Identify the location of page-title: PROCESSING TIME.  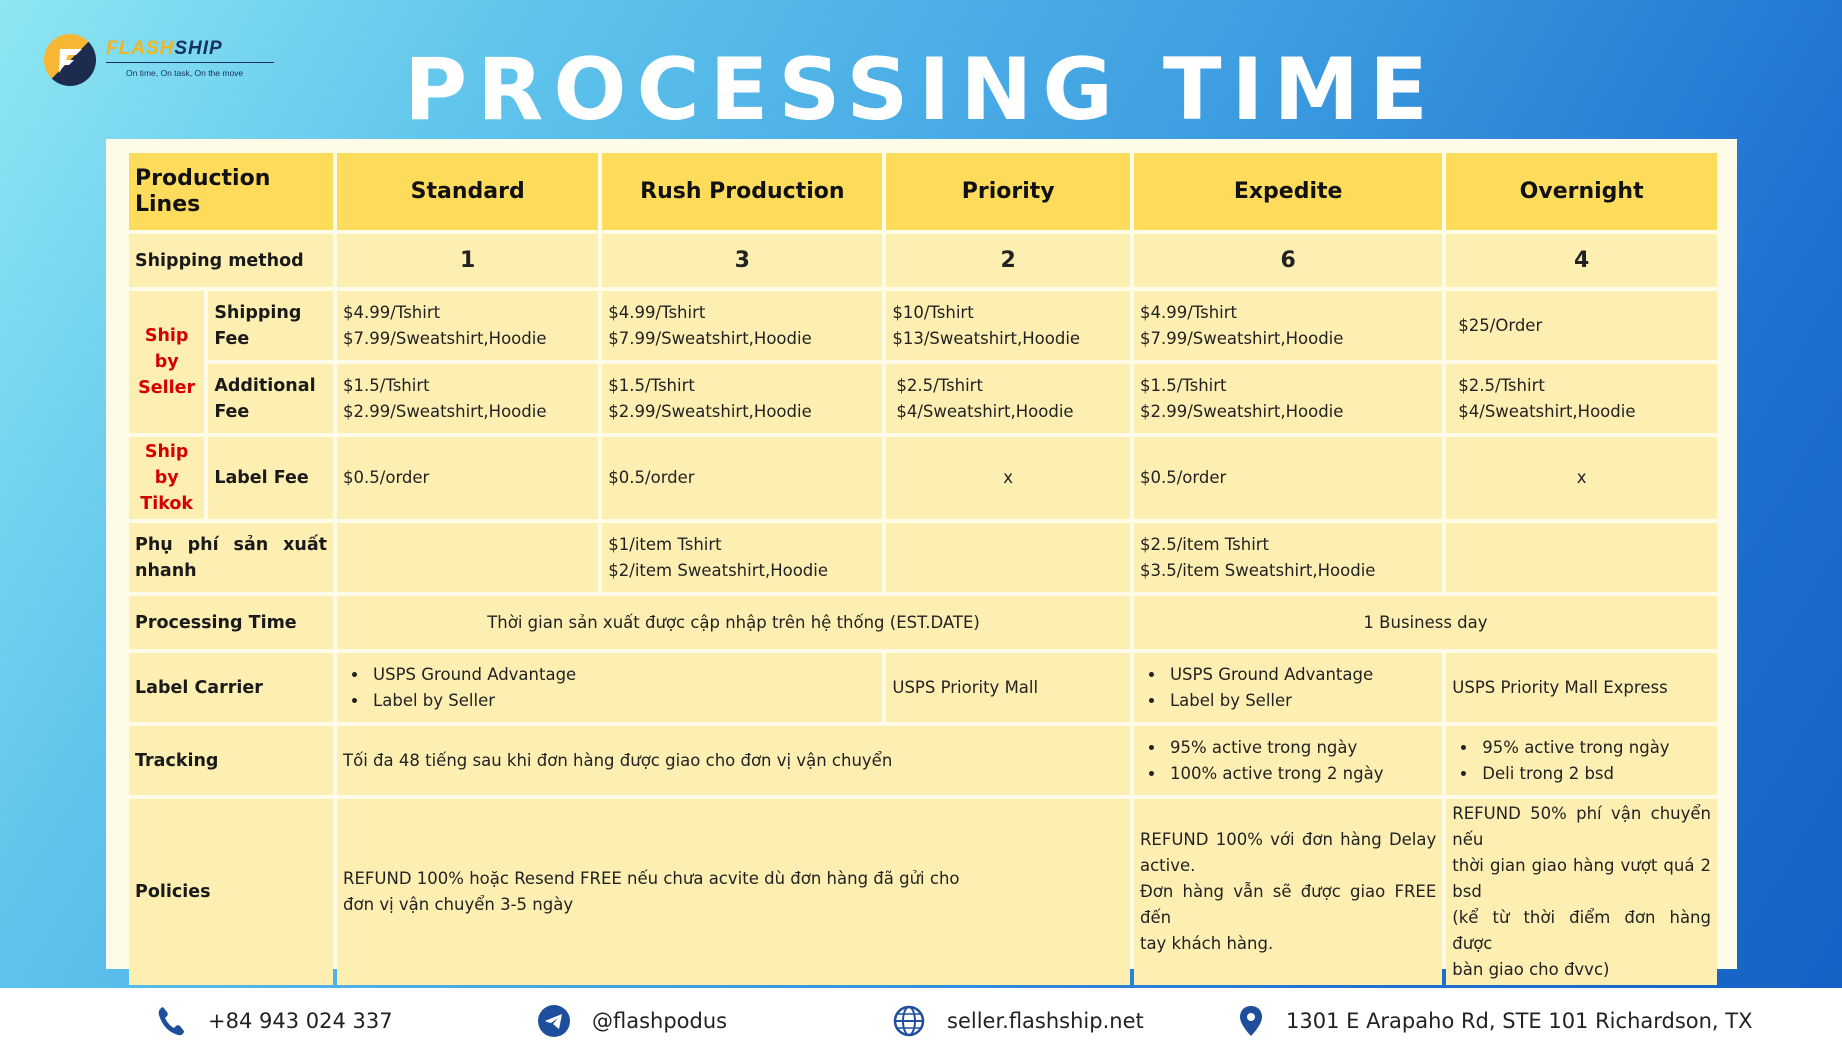
(921, 90).